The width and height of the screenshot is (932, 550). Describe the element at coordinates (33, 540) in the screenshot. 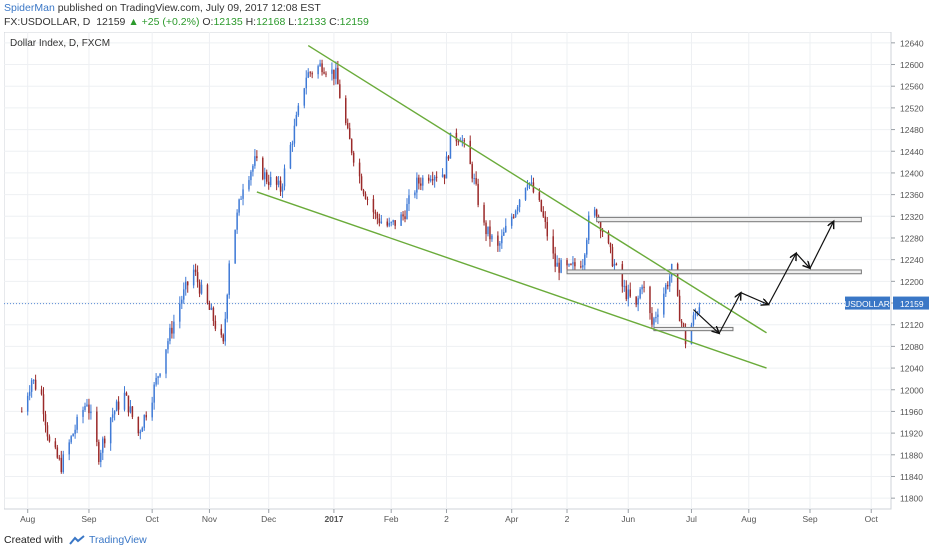

I see `created-with-text: Created with` at that location.